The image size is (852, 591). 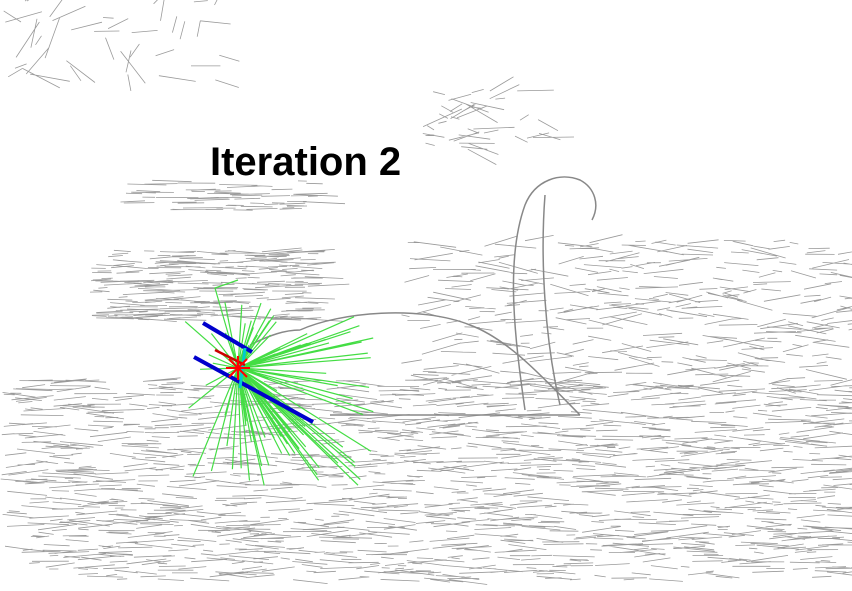 I want to click on center-star, so click(x=238, y=368).